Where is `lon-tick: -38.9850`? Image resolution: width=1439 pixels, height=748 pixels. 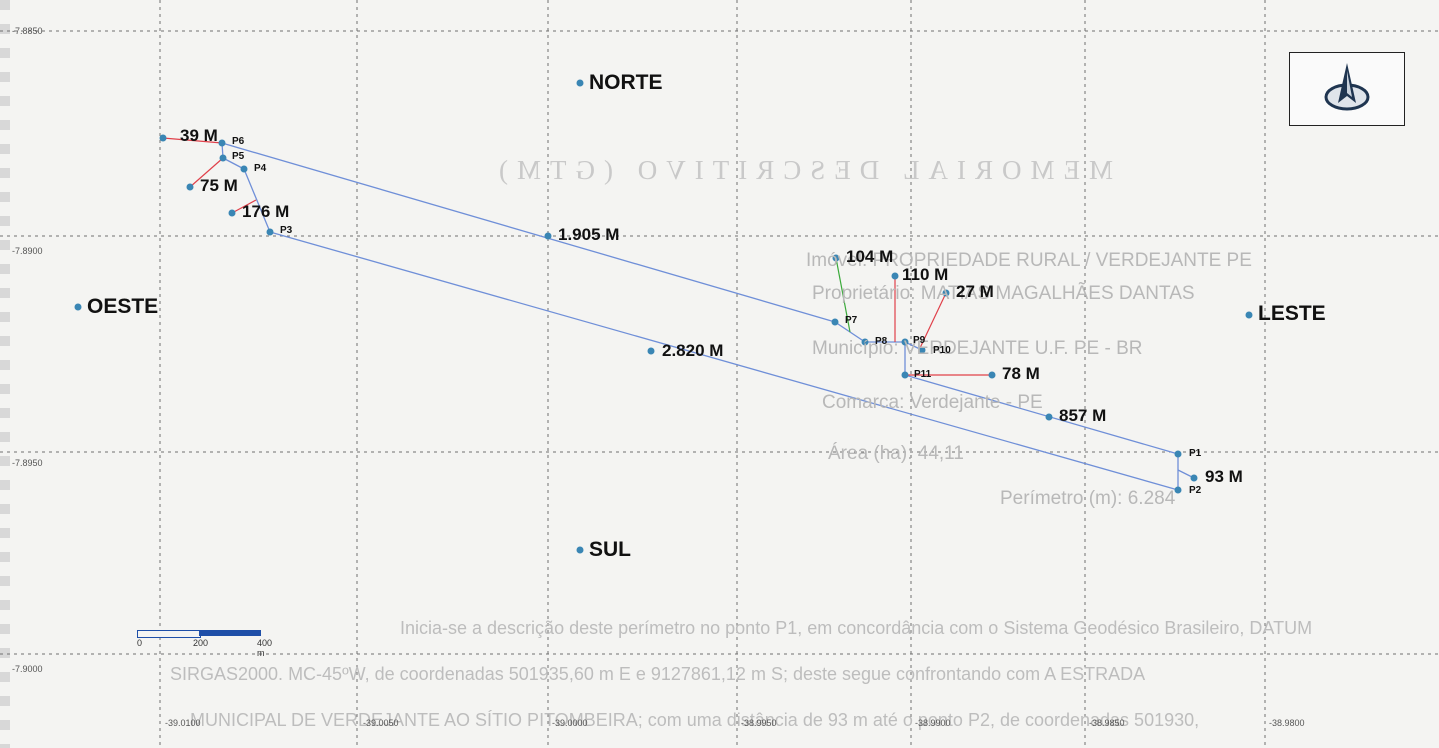 lon-tick: -38.9850 is located at coordinates (1107, 723).